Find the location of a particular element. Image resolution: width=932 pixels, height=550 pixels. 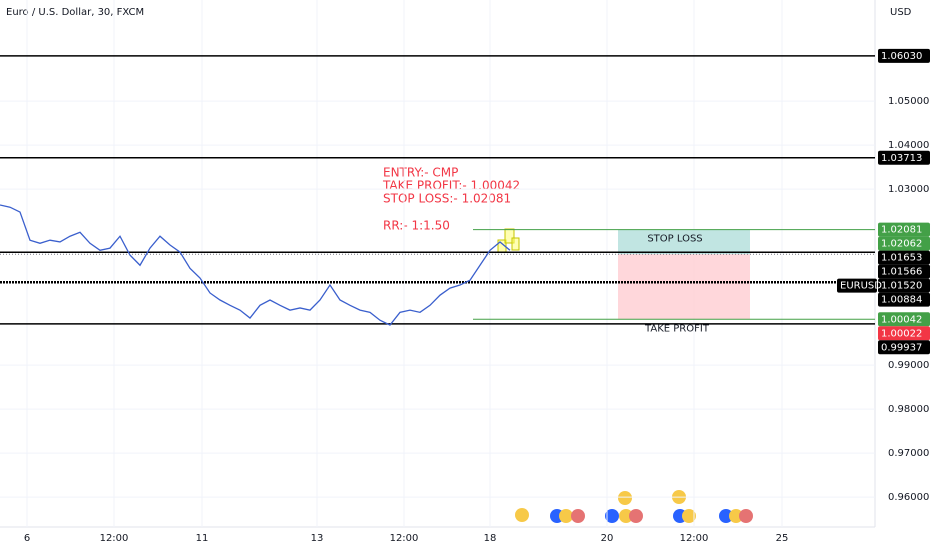

target-label: TAKE PROFIT is located at coordinates (677, 328).